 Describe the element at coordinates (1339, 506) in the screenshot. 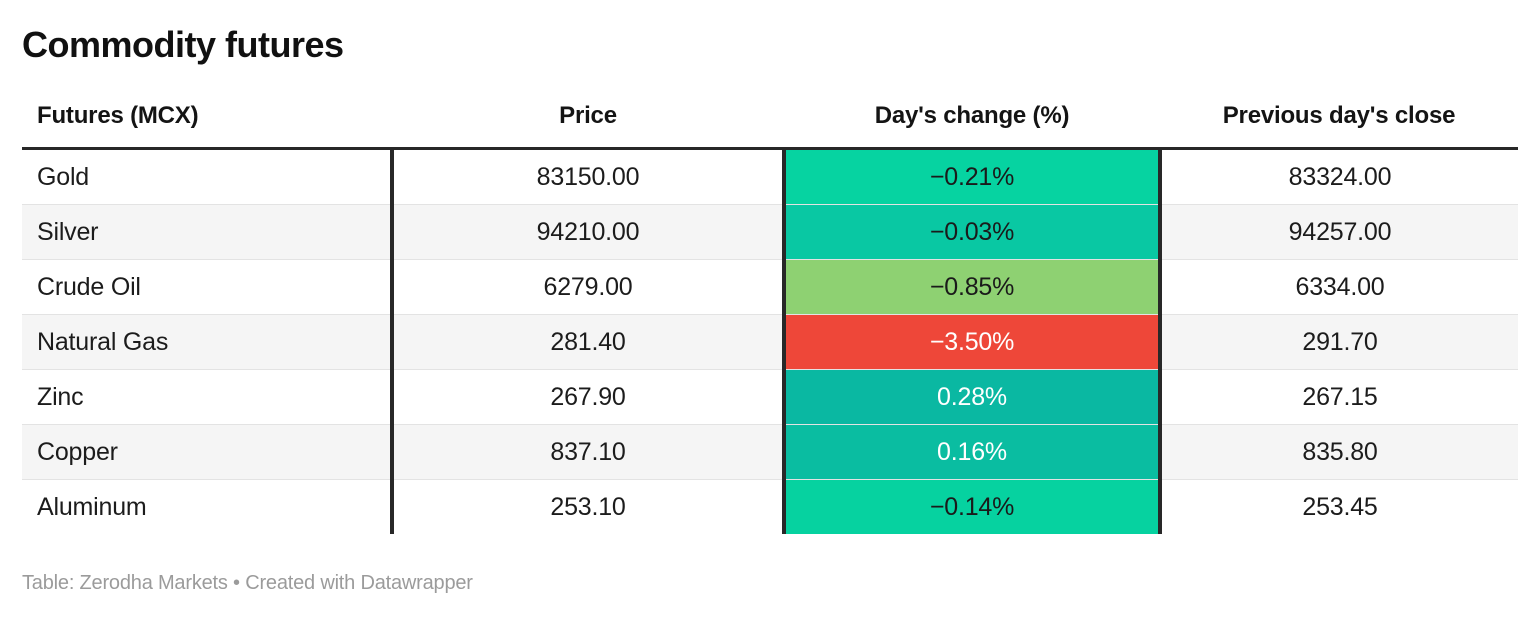

I see `cell-prev-close: 253.45` at that location.